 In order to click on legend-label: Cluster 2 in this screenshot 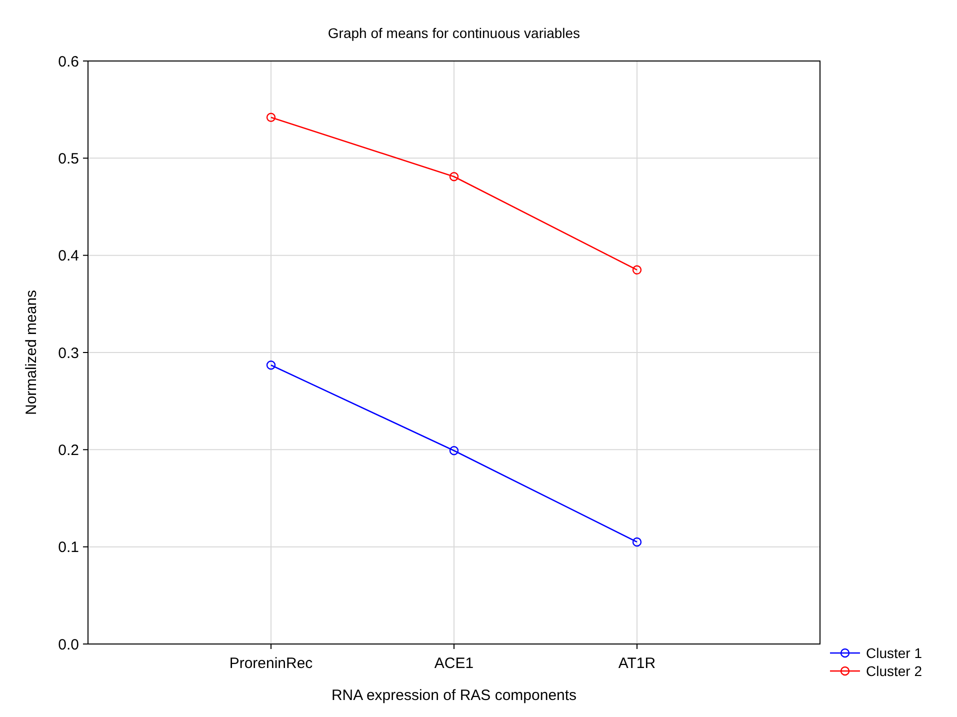, I will do `click(894, 670)`.